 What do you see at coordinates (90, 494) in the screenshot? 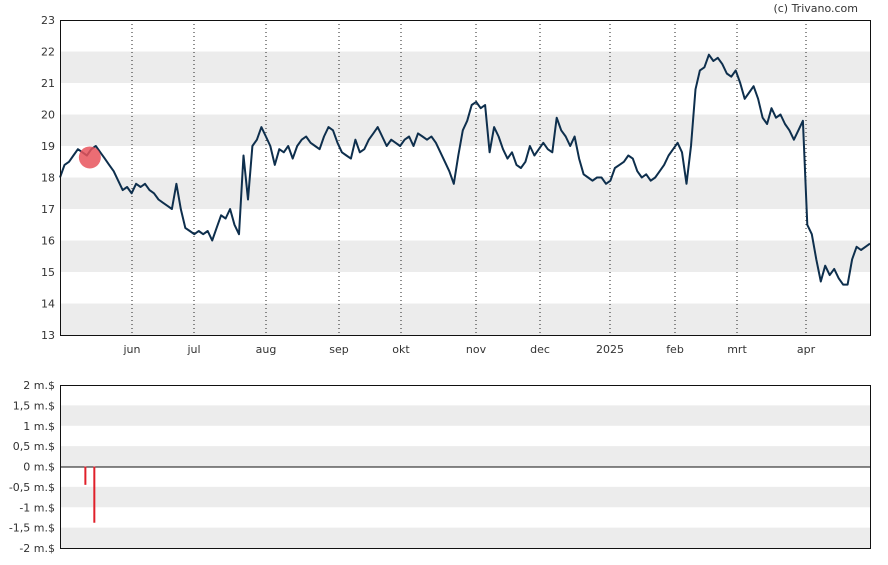
I see `volume-bars` at bounding box center [90, 494].